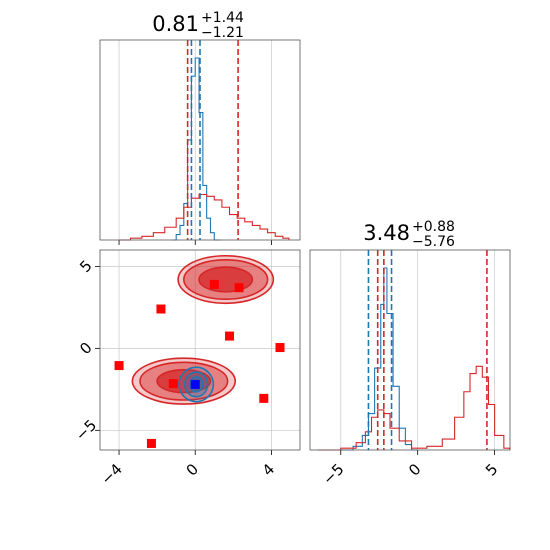  What do you see at coordinates (222, 18) in the screenshot?
I see `title-1-plus: +1.44` at bounding box center [222, 18].